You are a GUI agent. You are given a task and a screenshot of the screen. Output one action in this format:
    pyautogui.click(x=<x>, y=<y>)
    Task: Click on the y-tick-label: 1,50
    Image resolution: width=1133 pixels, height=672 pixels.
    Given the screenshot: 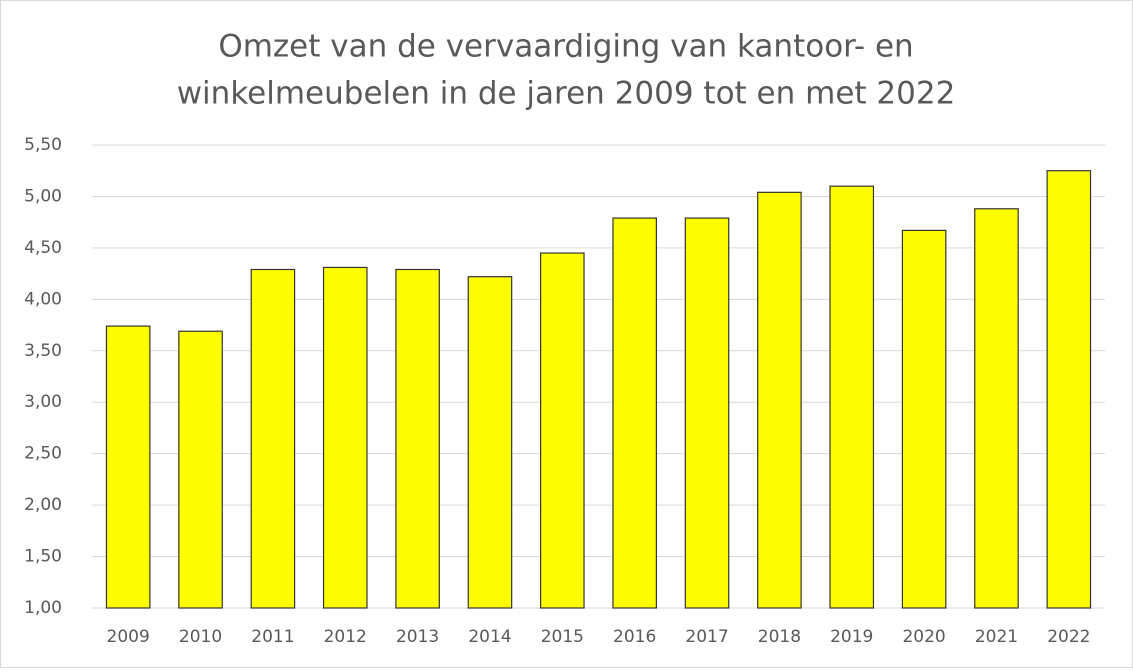 What is the action you would take?
    pyautogui.click(x=43, y=557)
    